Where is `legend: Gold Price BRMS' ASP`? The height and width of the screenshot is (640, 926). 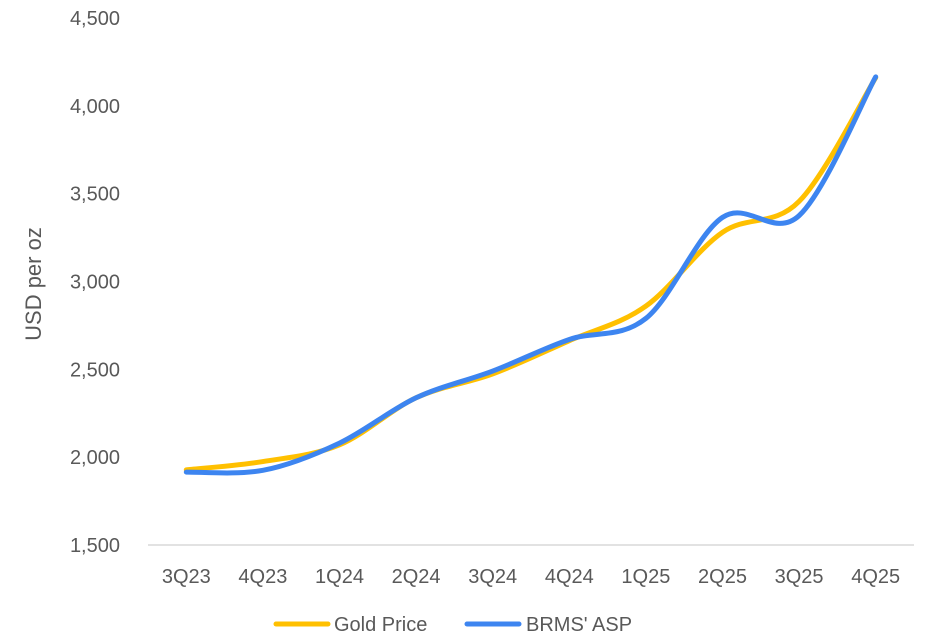 legend: Gold Price BRMS' ASP is located at coordinates (452, 625).